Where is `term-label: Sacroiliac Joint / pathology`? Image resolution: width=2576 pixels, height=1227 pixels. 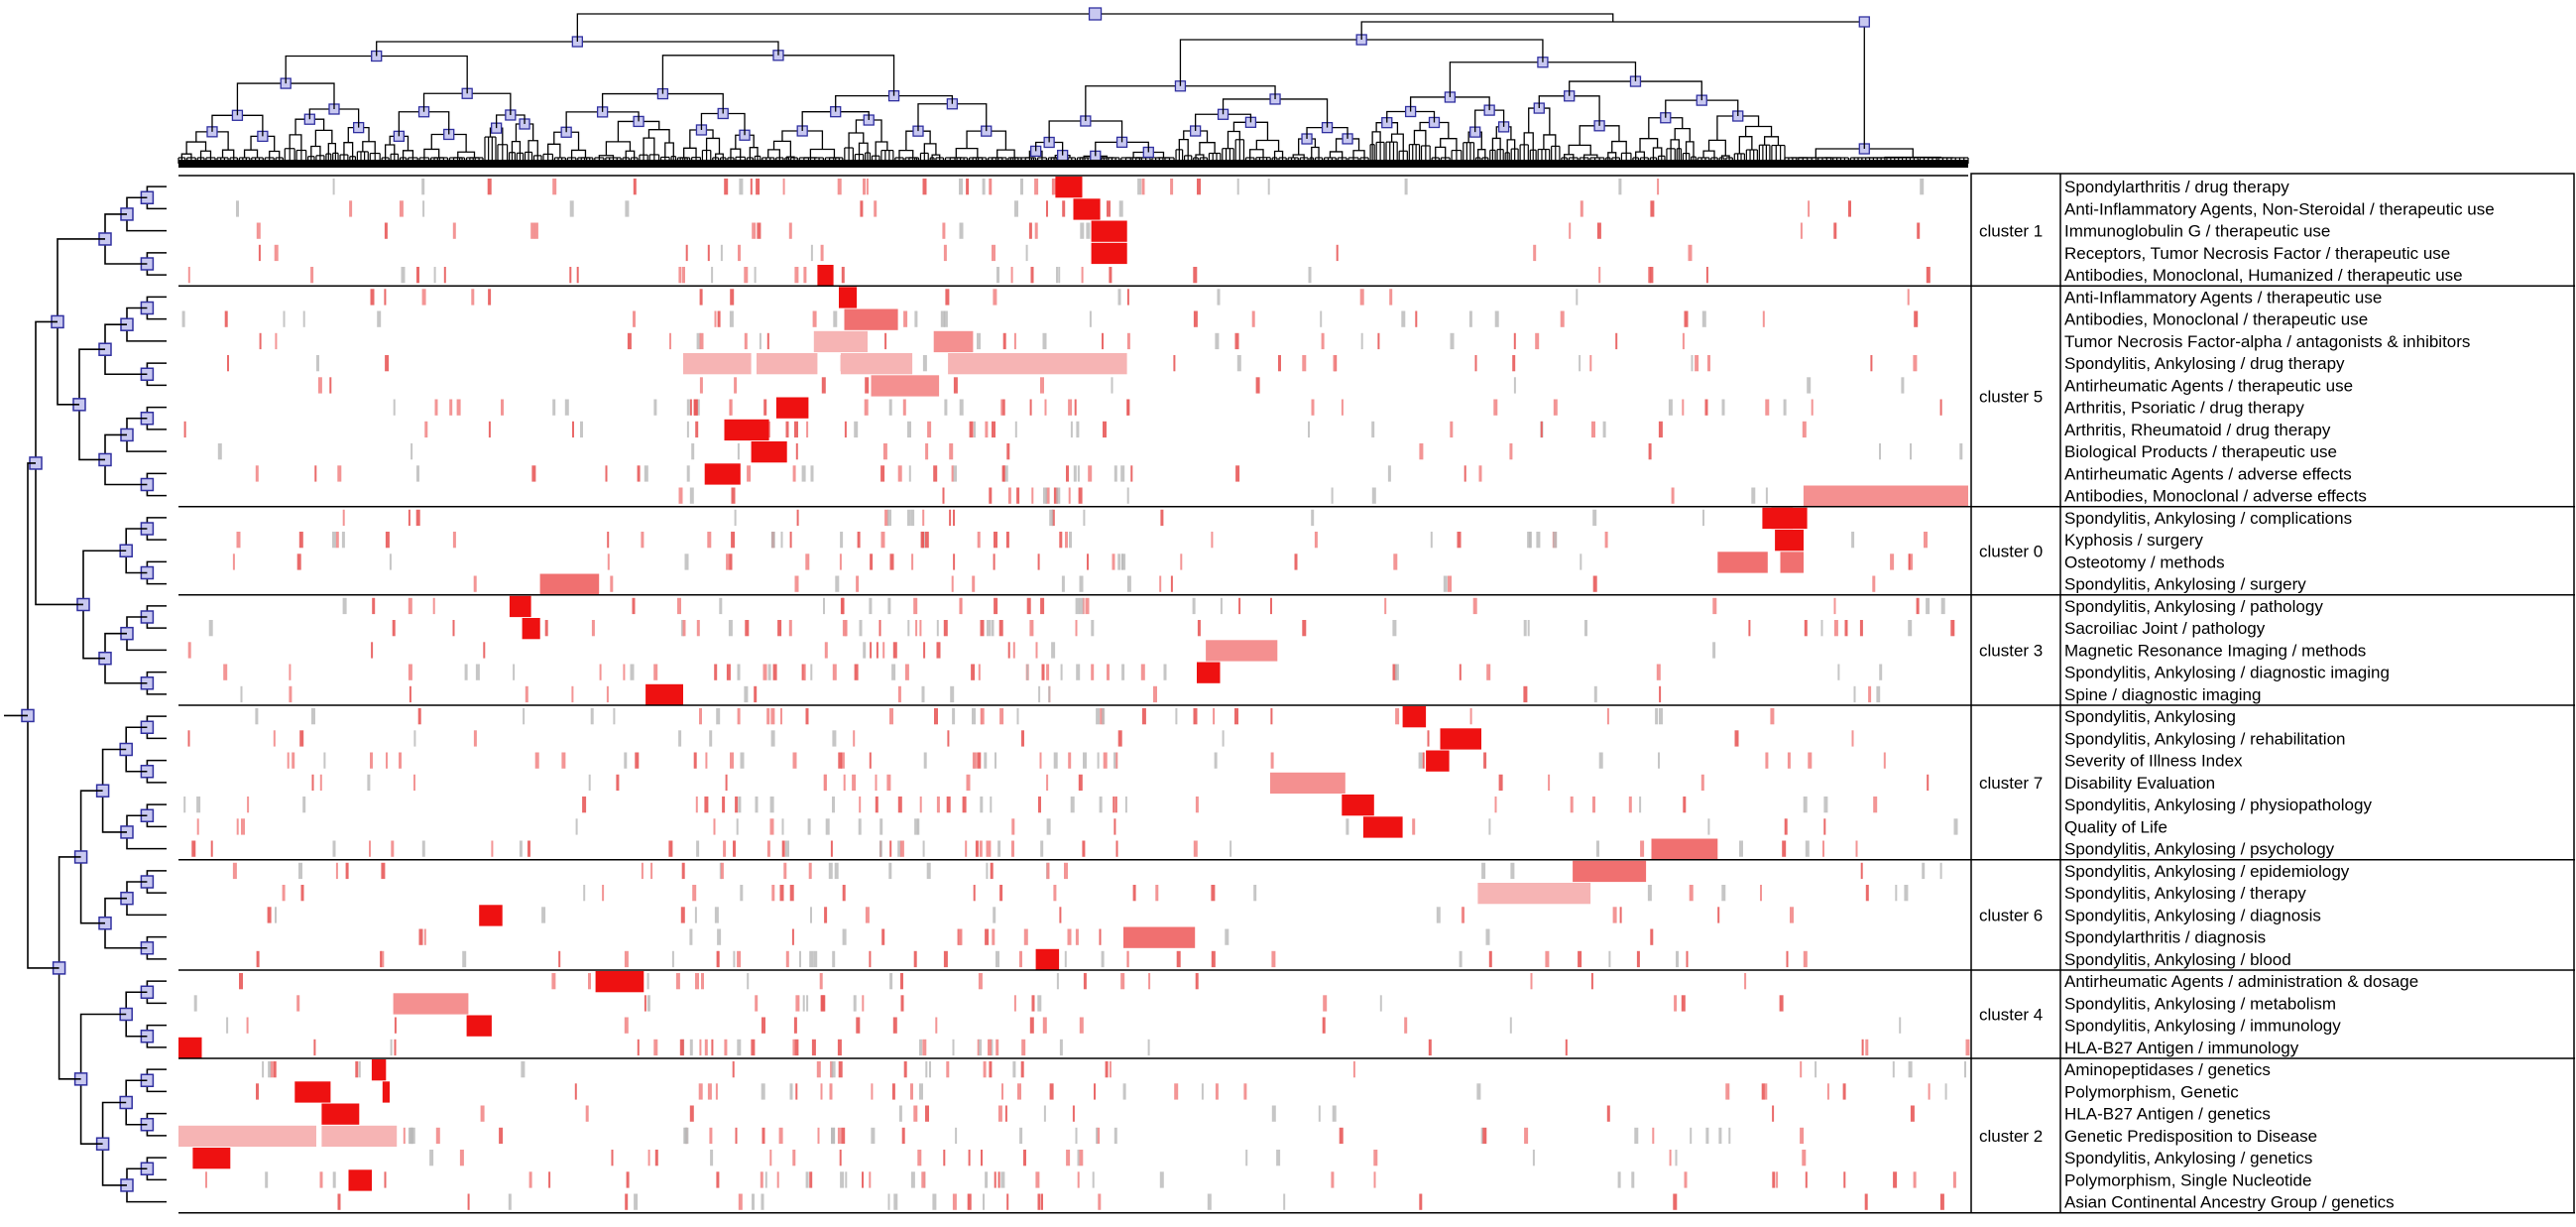
term-label: Sacroiliac Joint / pathology is located at coordinates (2165, 628).